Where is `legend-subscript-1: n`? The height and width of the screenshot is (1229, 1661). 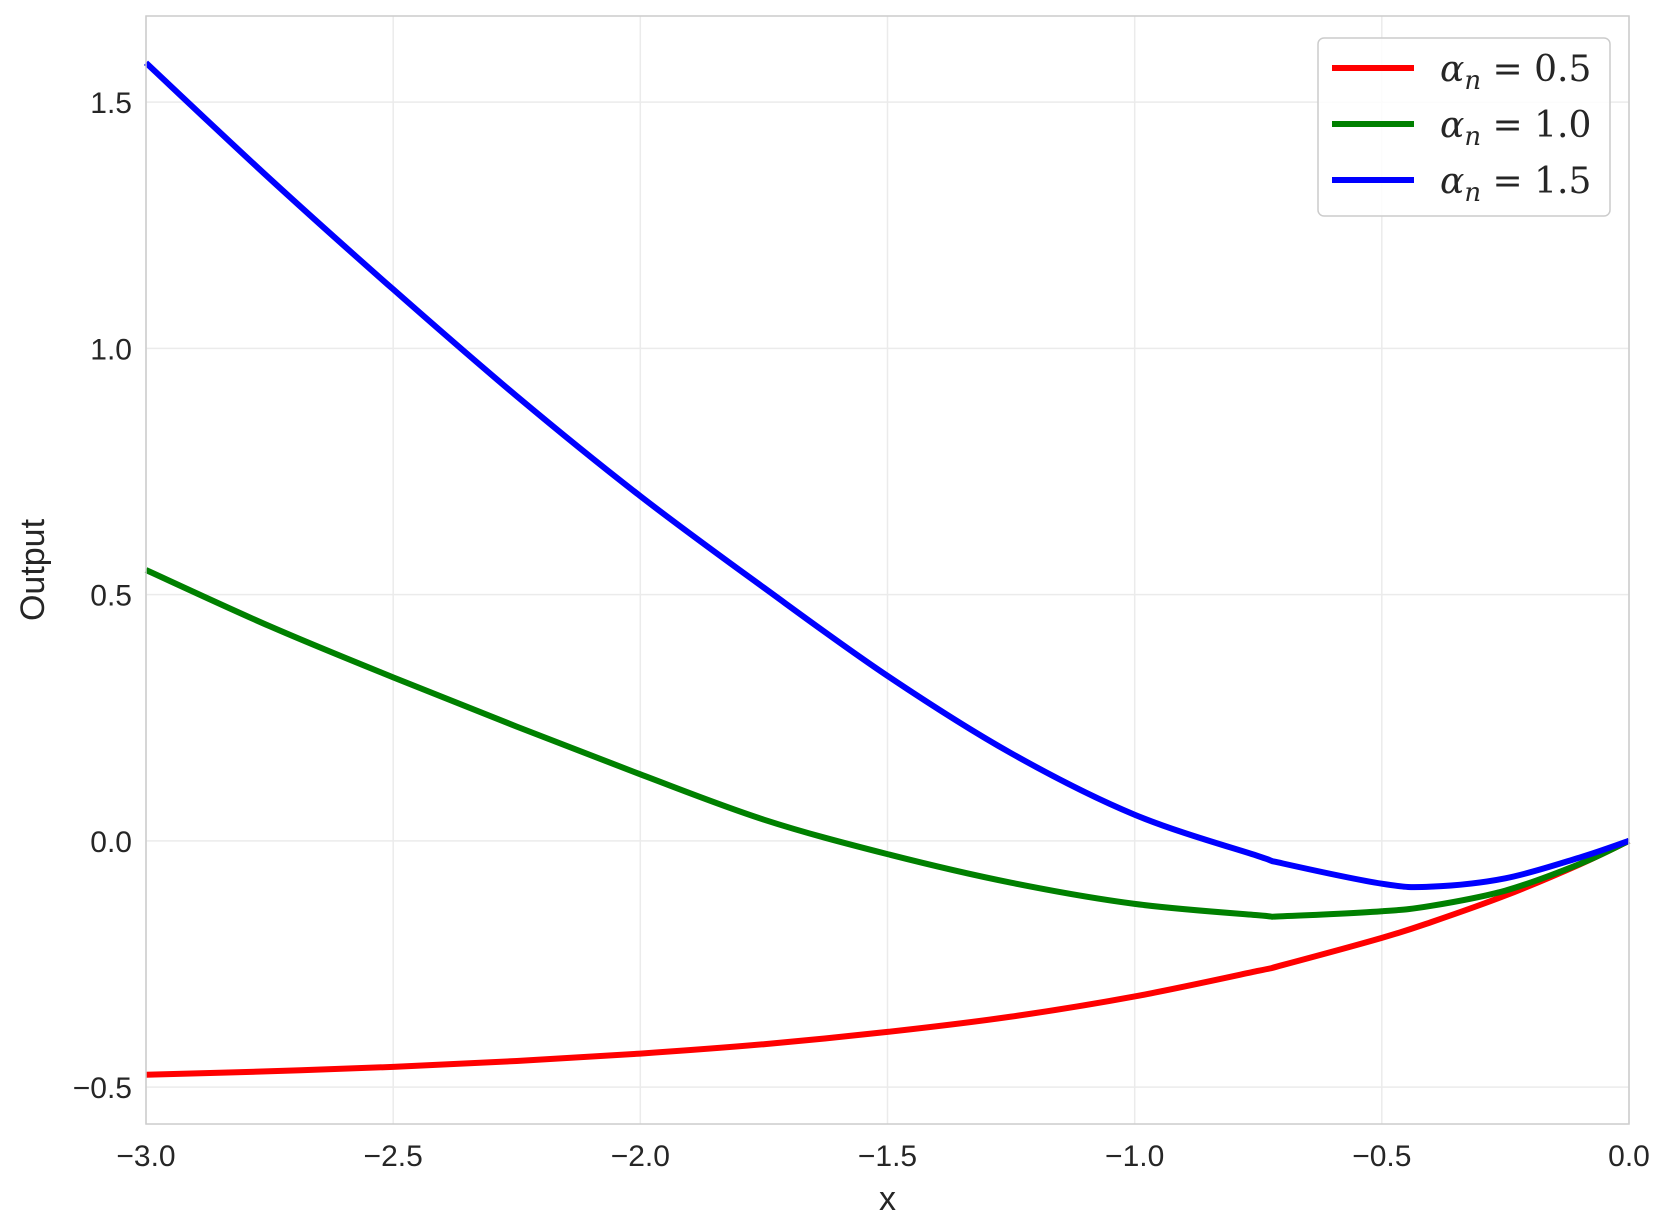 legend-subscript-1: n is located at coordinates (1472, 137).